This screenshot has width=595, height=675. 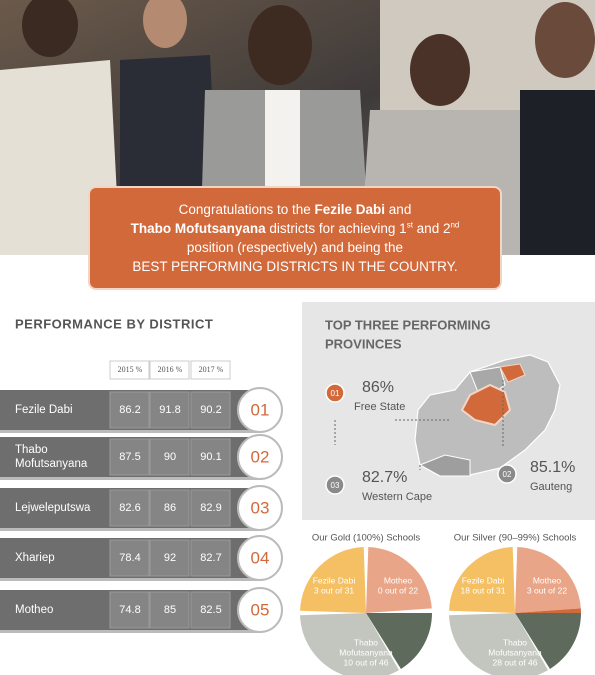 What do you see at coordinates (129, 457) in the screenshot?
I see `value: 87.5` at bounding box center [129, 457].